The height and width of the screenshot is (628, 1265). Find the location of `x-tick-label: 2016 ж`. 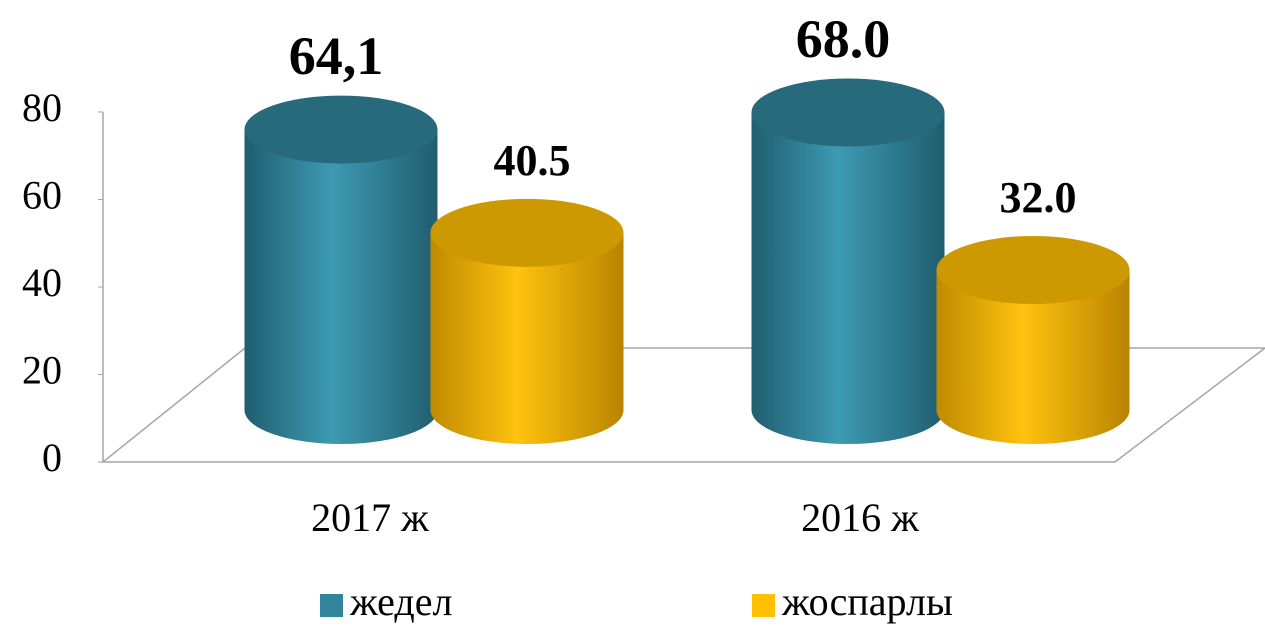

x-tick-label: 2016 ж is located at coordinates (860, 517).